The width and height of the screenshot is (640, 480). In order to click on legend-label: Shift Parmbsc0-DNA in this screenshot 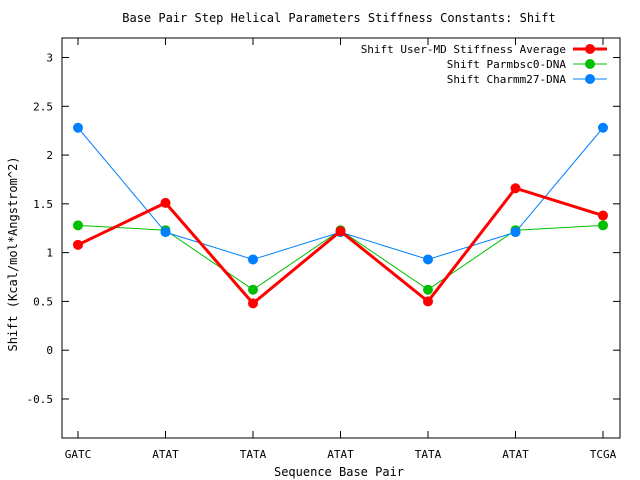, I will do `click(507, 64)`.